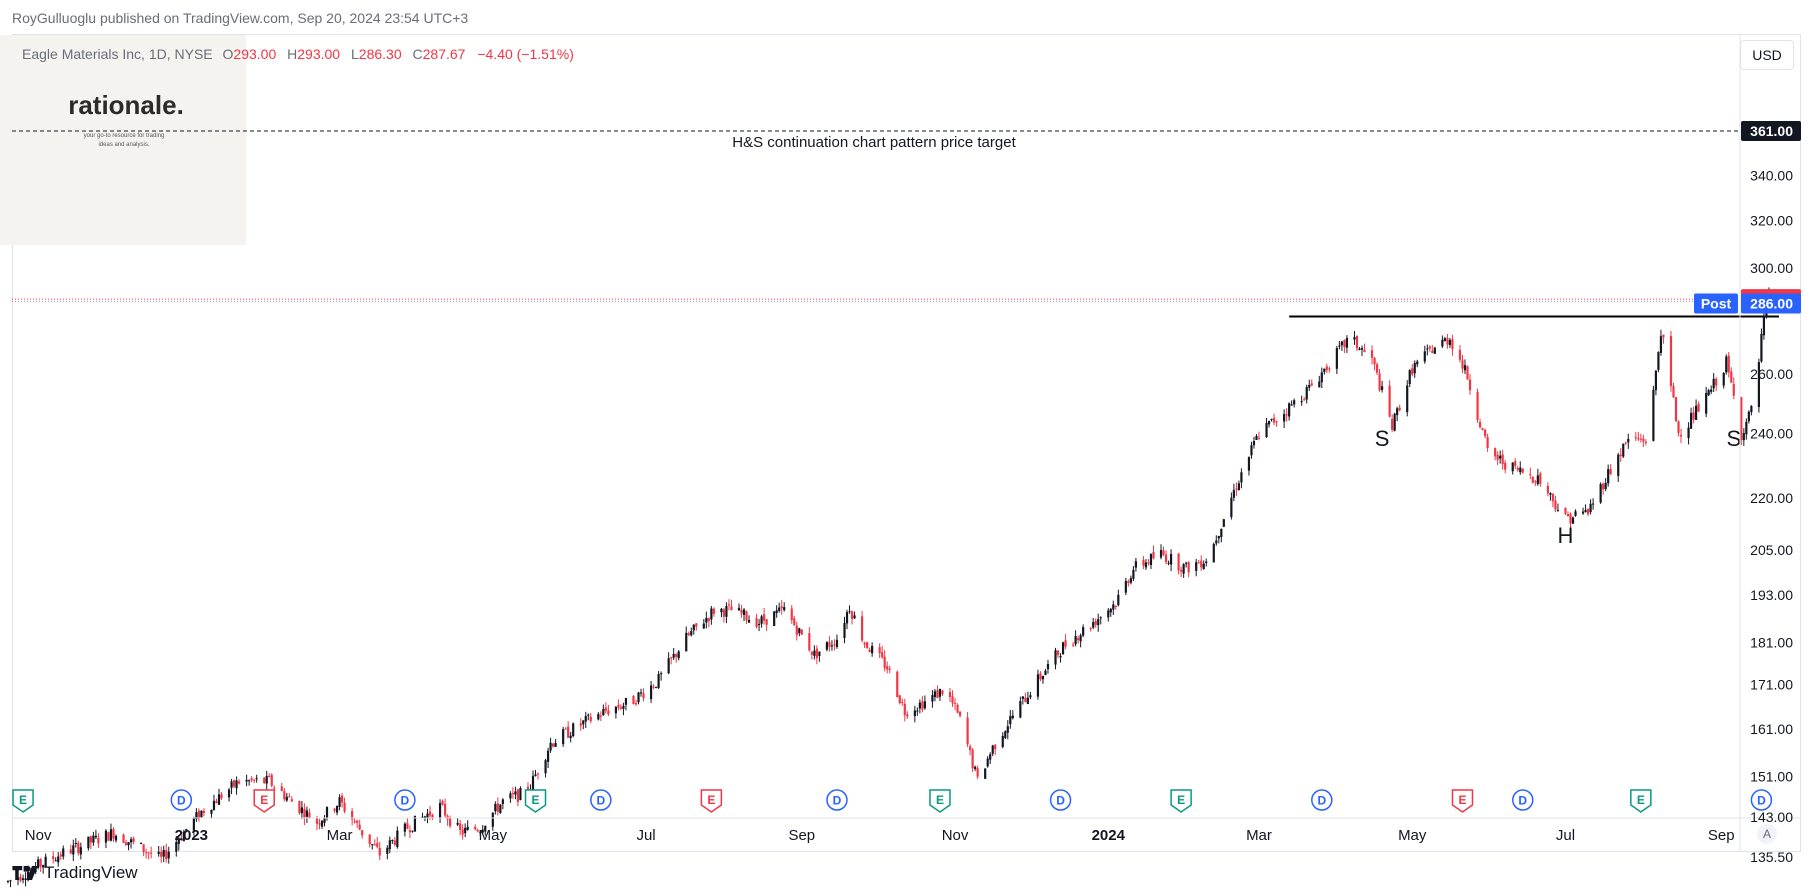 The width and height of the screenshot is (1814, 896). I want to click on dividend-circle-icon, so click(1523, 800).